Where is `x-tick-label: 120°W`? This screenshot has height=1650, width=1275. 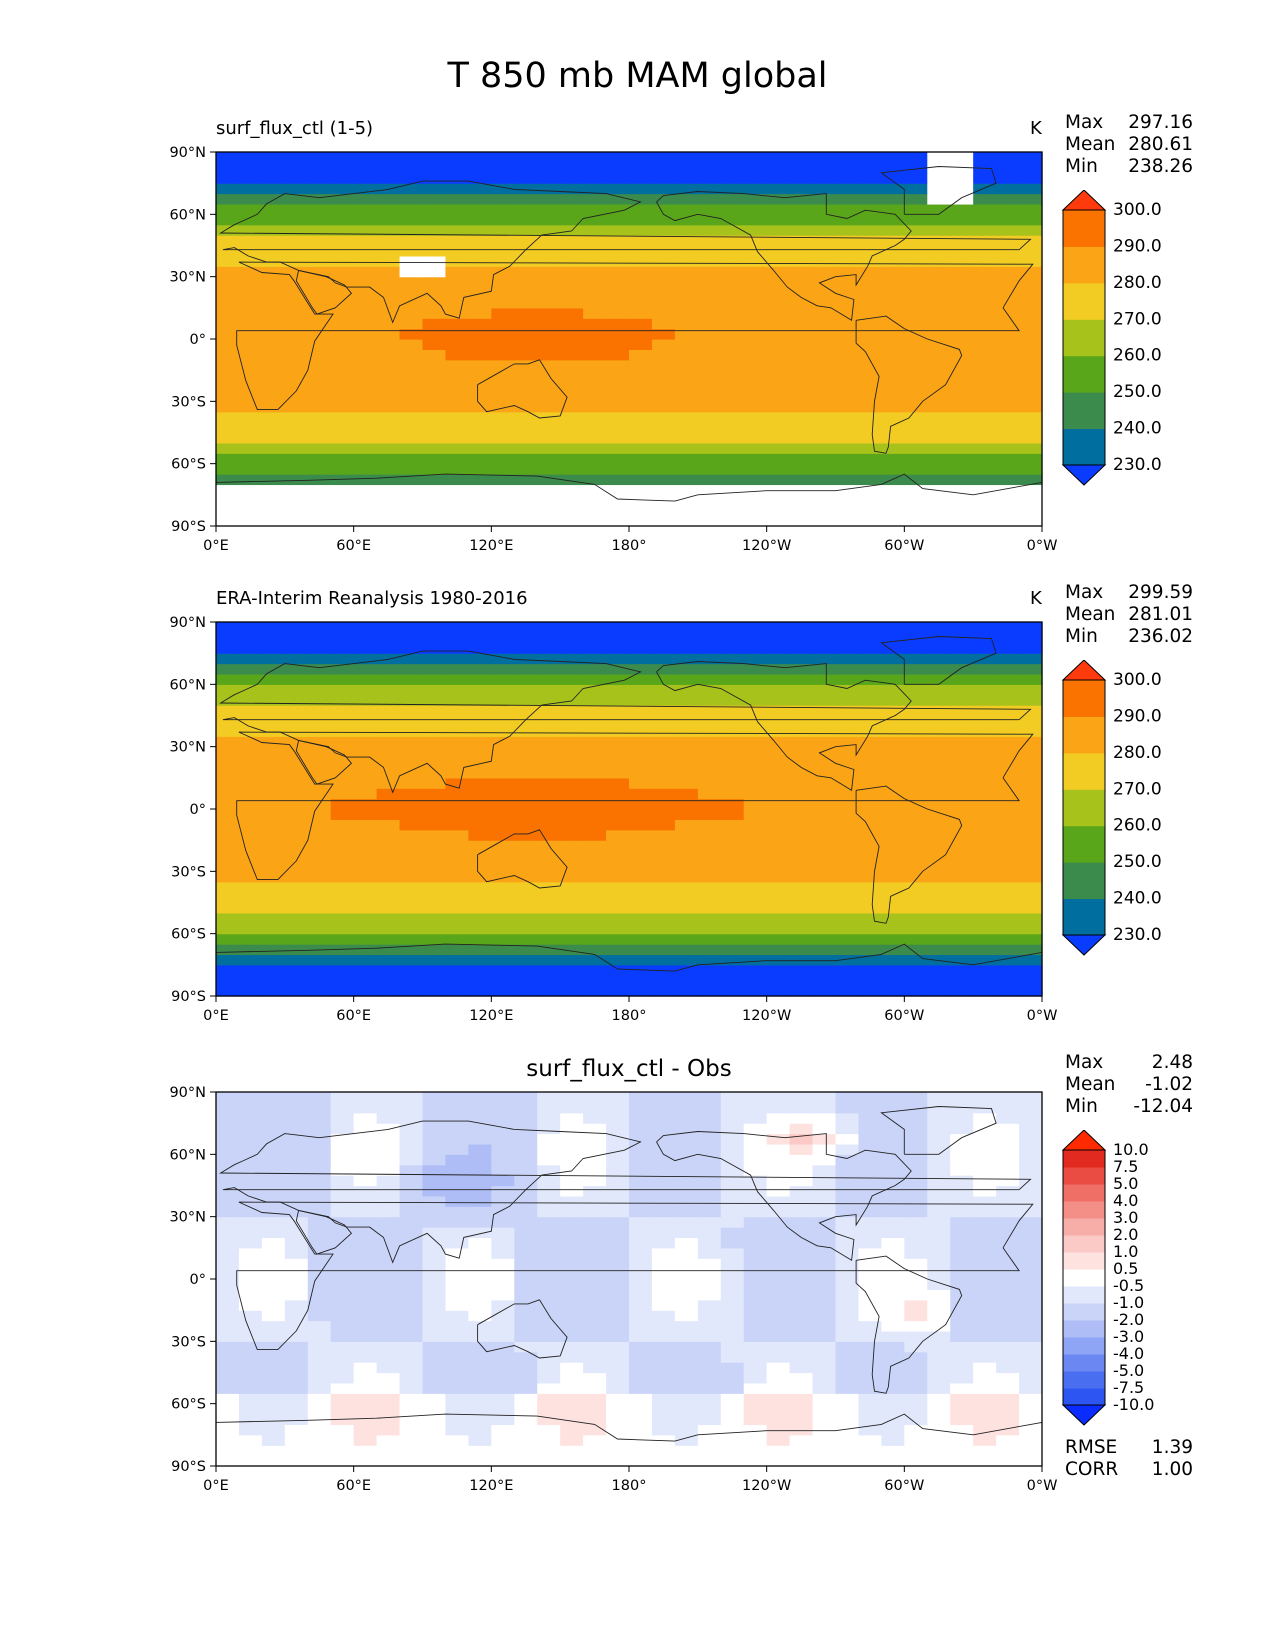
x-tick-label: 120°W is located at coordinates (766, 1486).